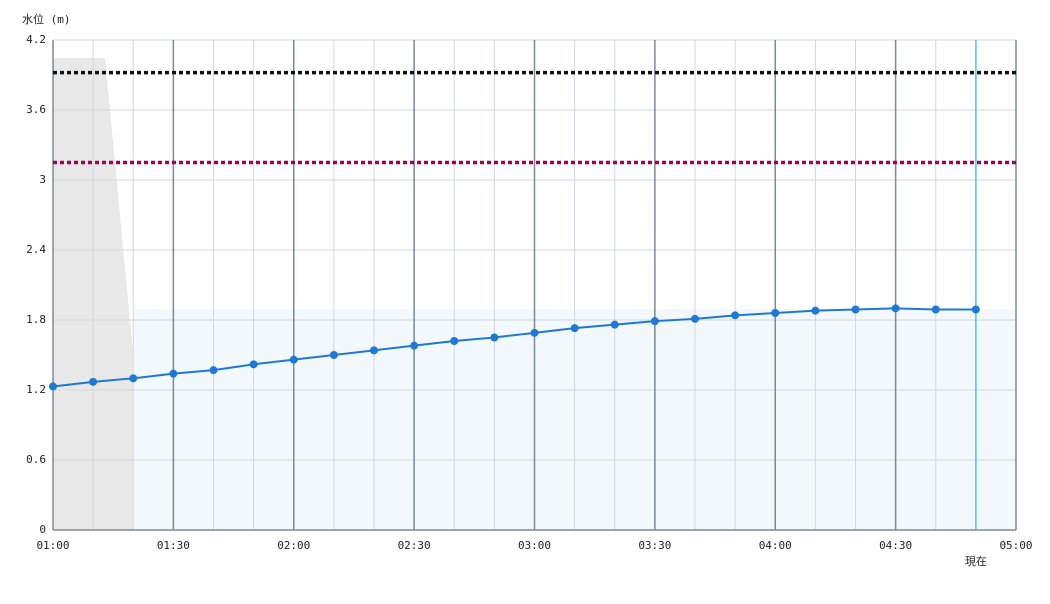 The image size is (1050, 604). I want to click on x-tick-label: 01:30, so click(173, 545).